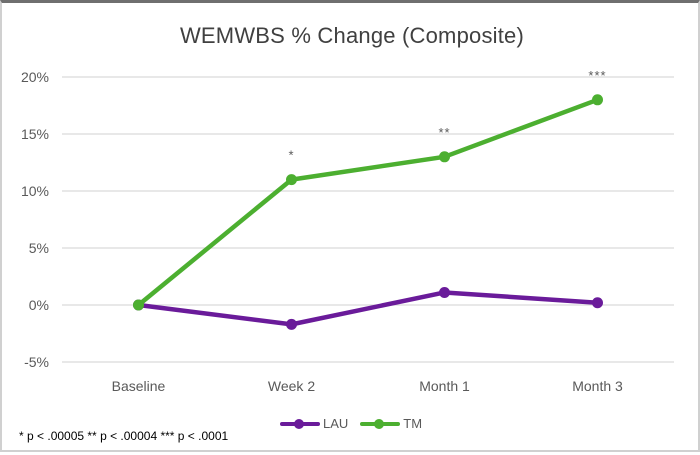 This screenshot has width=700, height=455. What do you see at coordinates (124, 436) in the screenshot?
I see `significance-footnote: * p < .00005 ** p < .00004 *** p < .0001` at bounding box center [124, 436].